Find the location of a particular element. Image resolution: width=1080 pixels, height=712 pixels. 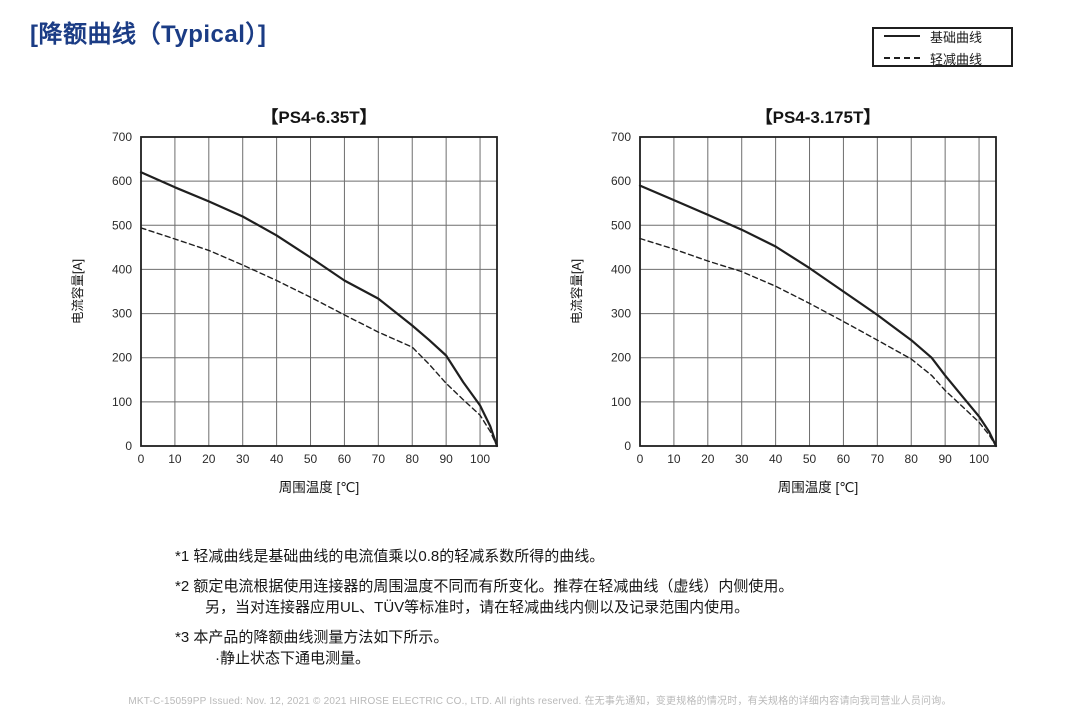

footnote-3-line2: ·静止状态下通电测量。 is located at coordinates (292, 658).